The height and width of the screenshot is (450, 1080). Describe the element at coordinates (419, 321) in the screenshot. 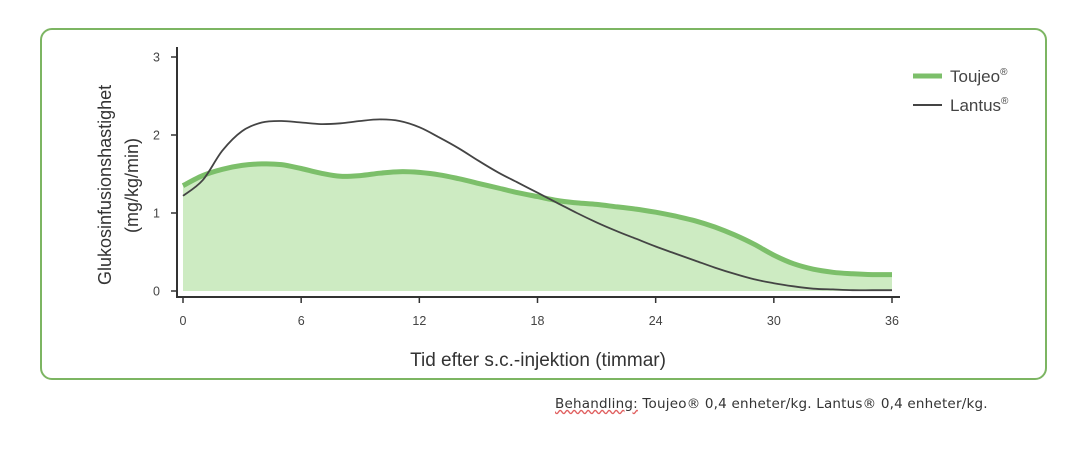

I see `x-tick-label: 12` at that location.